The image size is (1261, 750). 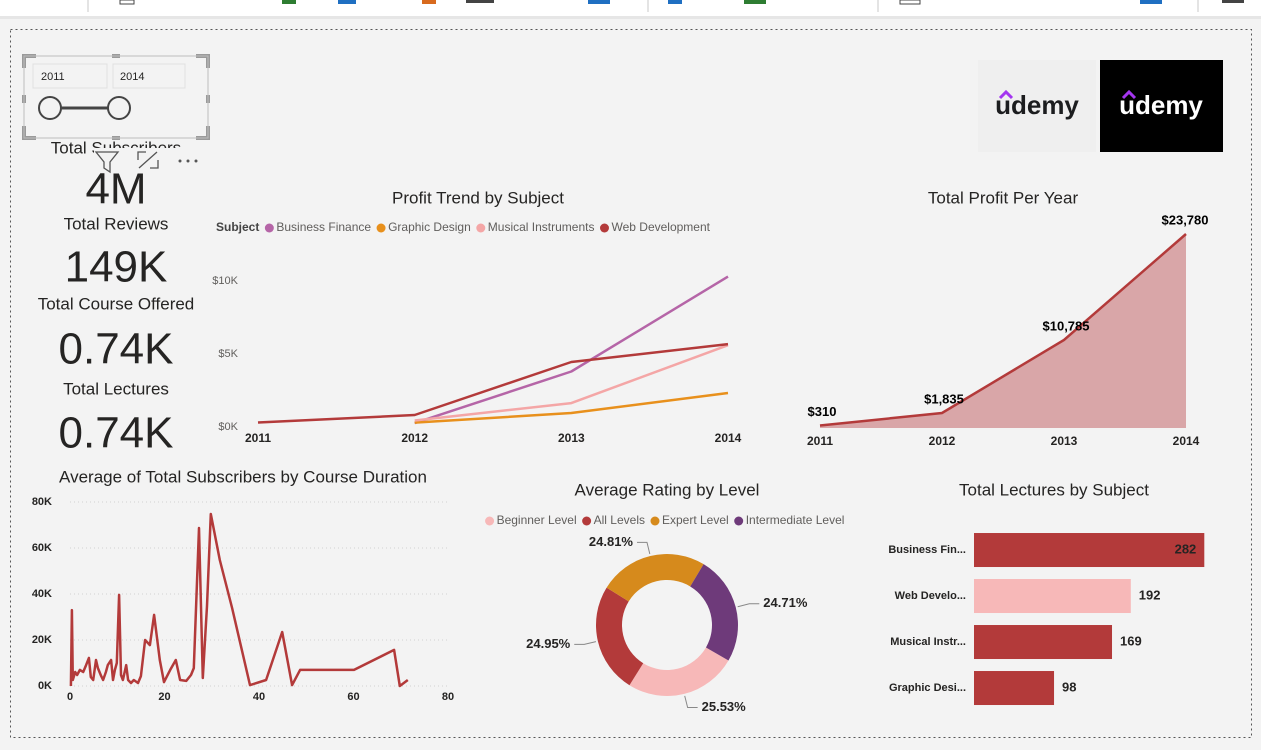 I want to click on focus-icon, so click(x=148, y=160).